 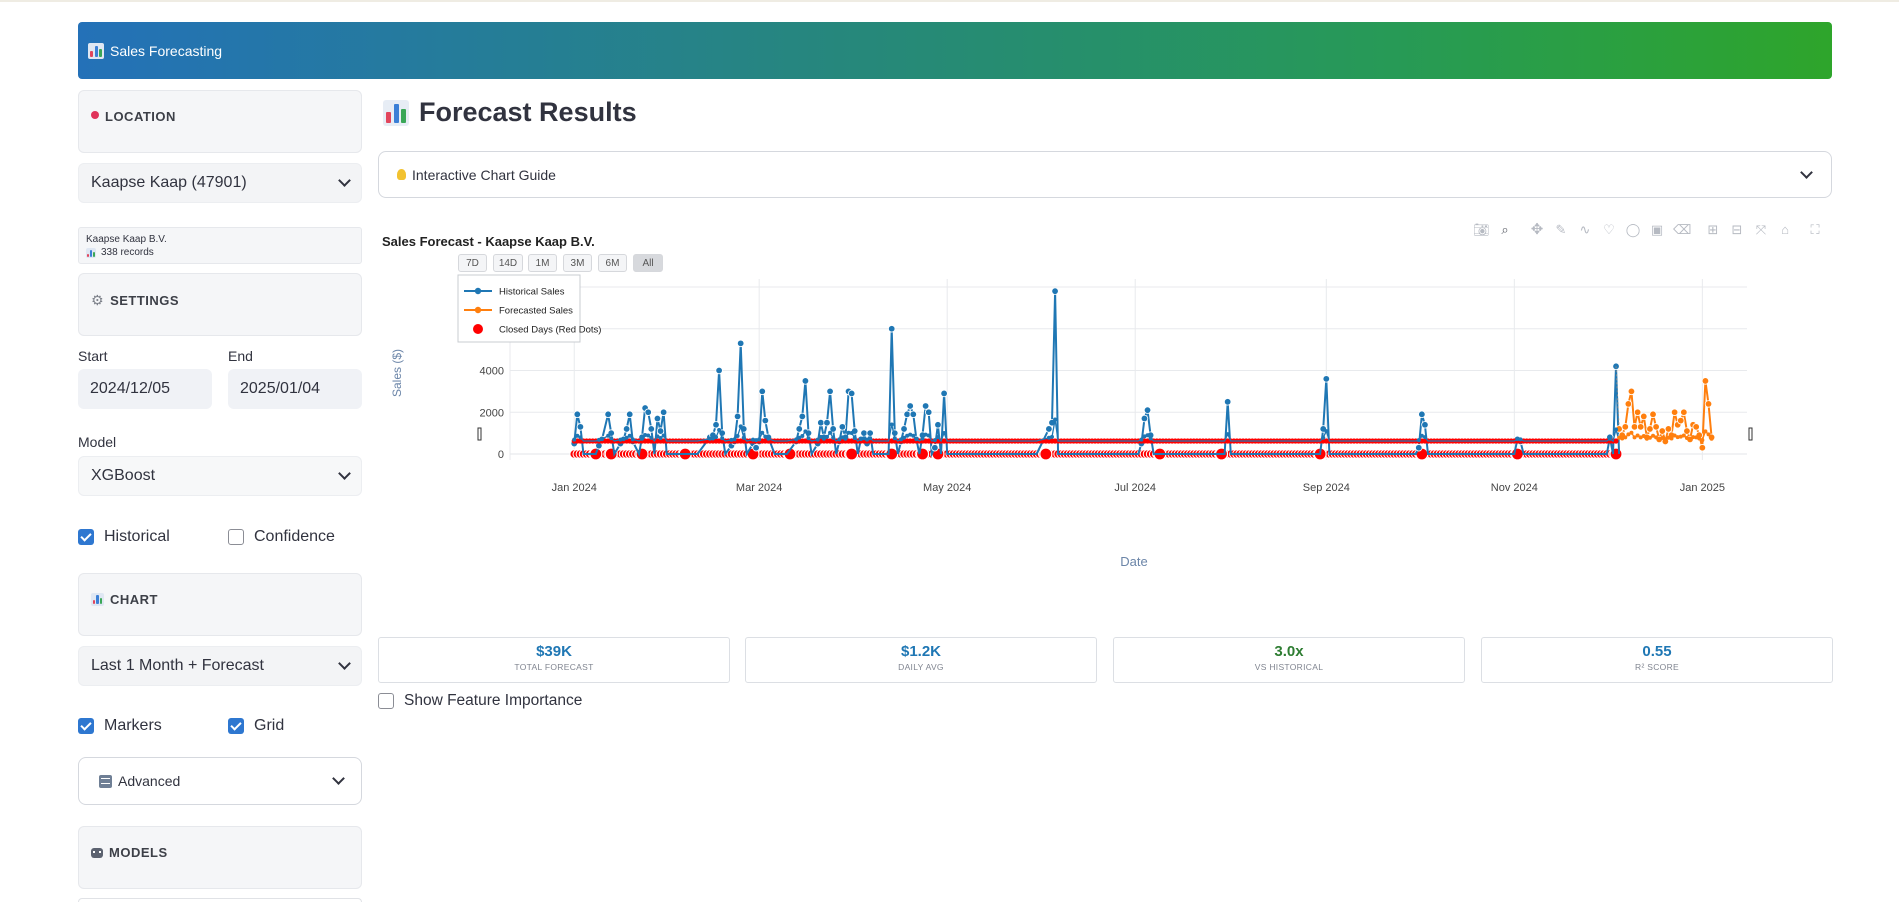 I want to click on location-select: Kaapse Kaap (47901), so click(x=220, y=183).